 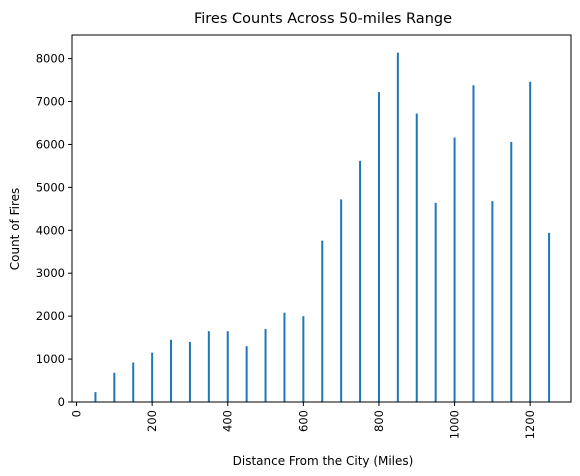 I want to click on x-tick-label-1200: 1200, so click(x=530, y=424).